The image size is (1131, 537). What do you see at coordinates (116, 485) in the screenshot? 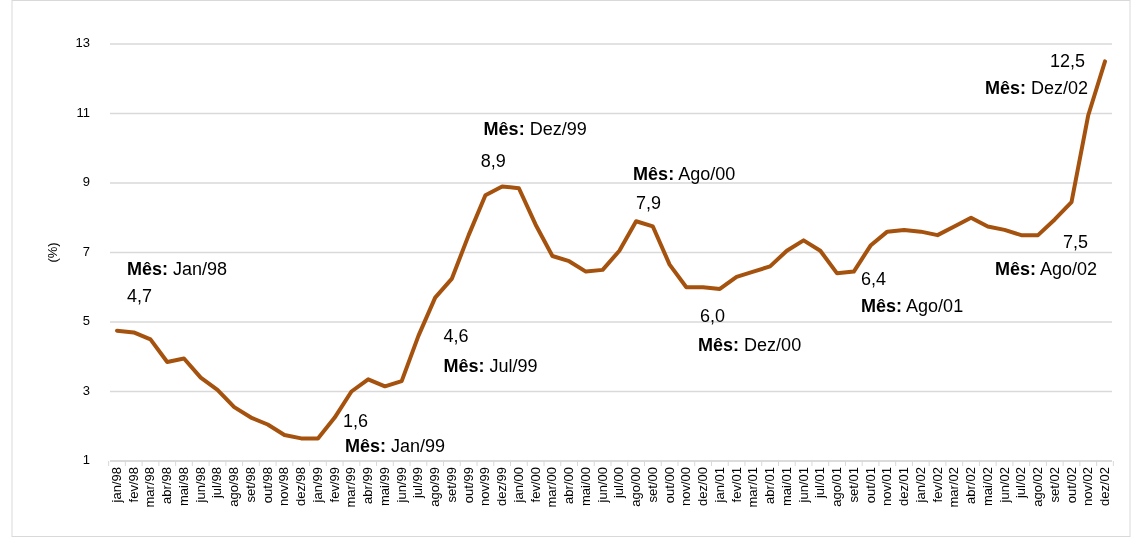
I see `x-tick-label: jan/98` at bounding box center [116, 485].